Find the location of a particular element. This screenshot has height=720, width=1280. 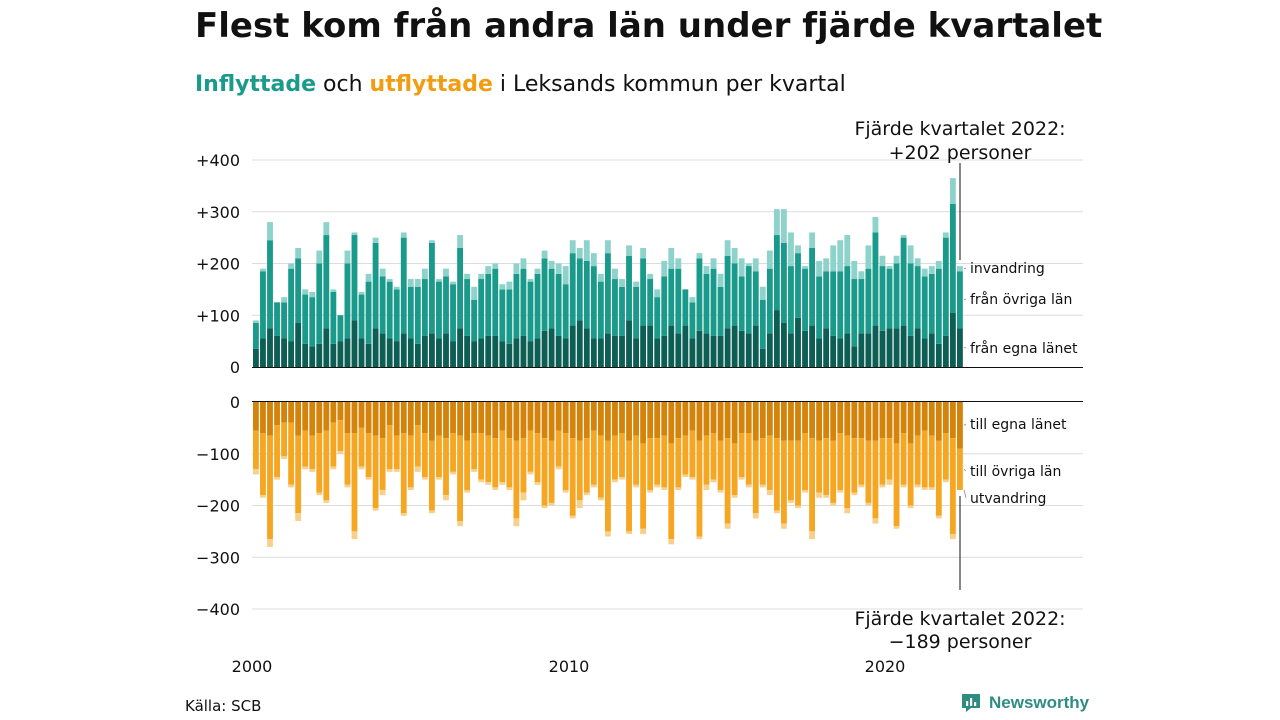

brand-logo: Newsworthy is located at coordinates (1024, 703).